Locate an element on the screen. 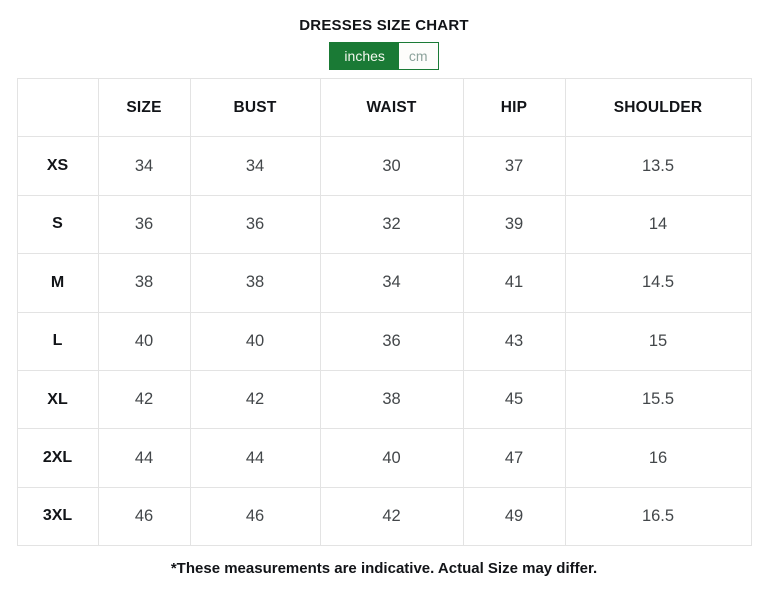 The image size is (768, 611). table-cell: 37 is located at coordinates (514, 166).